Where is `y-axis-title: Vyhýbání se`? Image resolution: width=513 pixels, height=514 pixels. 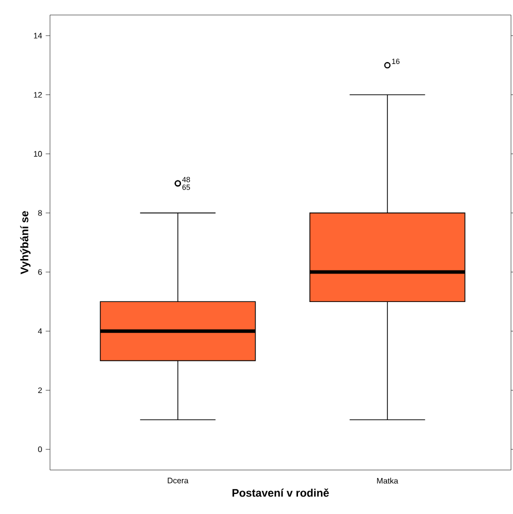 y-axis-title: Vyhýbání se is located at coordinates (25, 242).